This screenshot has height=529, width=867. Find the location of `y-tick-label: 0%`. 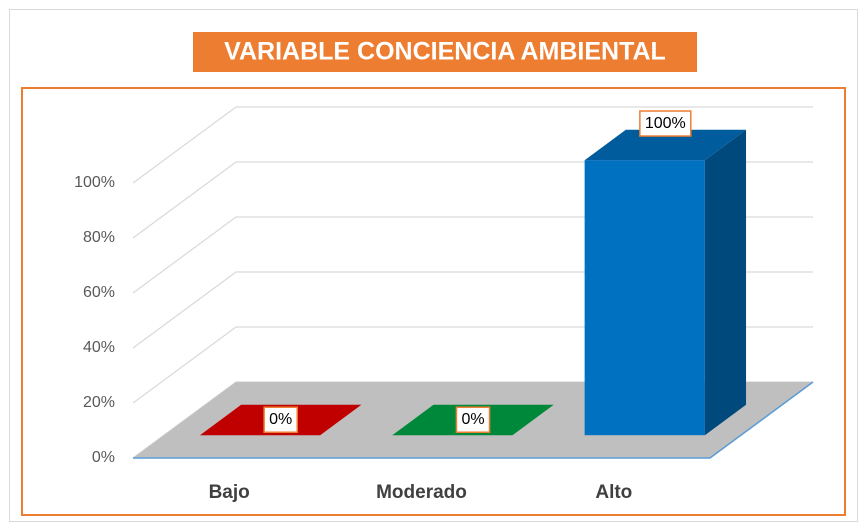

y-tick-label: 0% is located at coordinates (103, 457).